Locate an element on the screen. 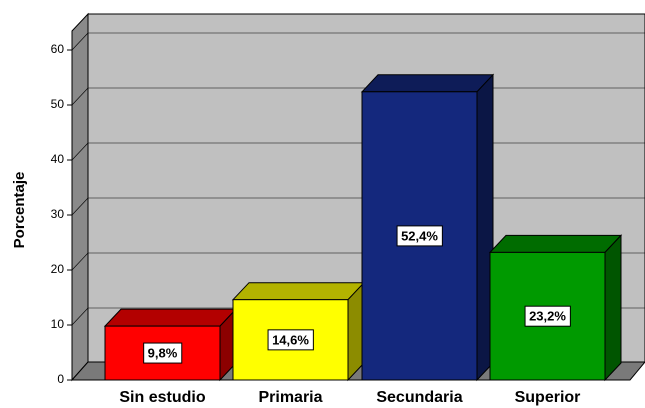  x-tick-label: Sin estudio is located at coordinates (162, 397).